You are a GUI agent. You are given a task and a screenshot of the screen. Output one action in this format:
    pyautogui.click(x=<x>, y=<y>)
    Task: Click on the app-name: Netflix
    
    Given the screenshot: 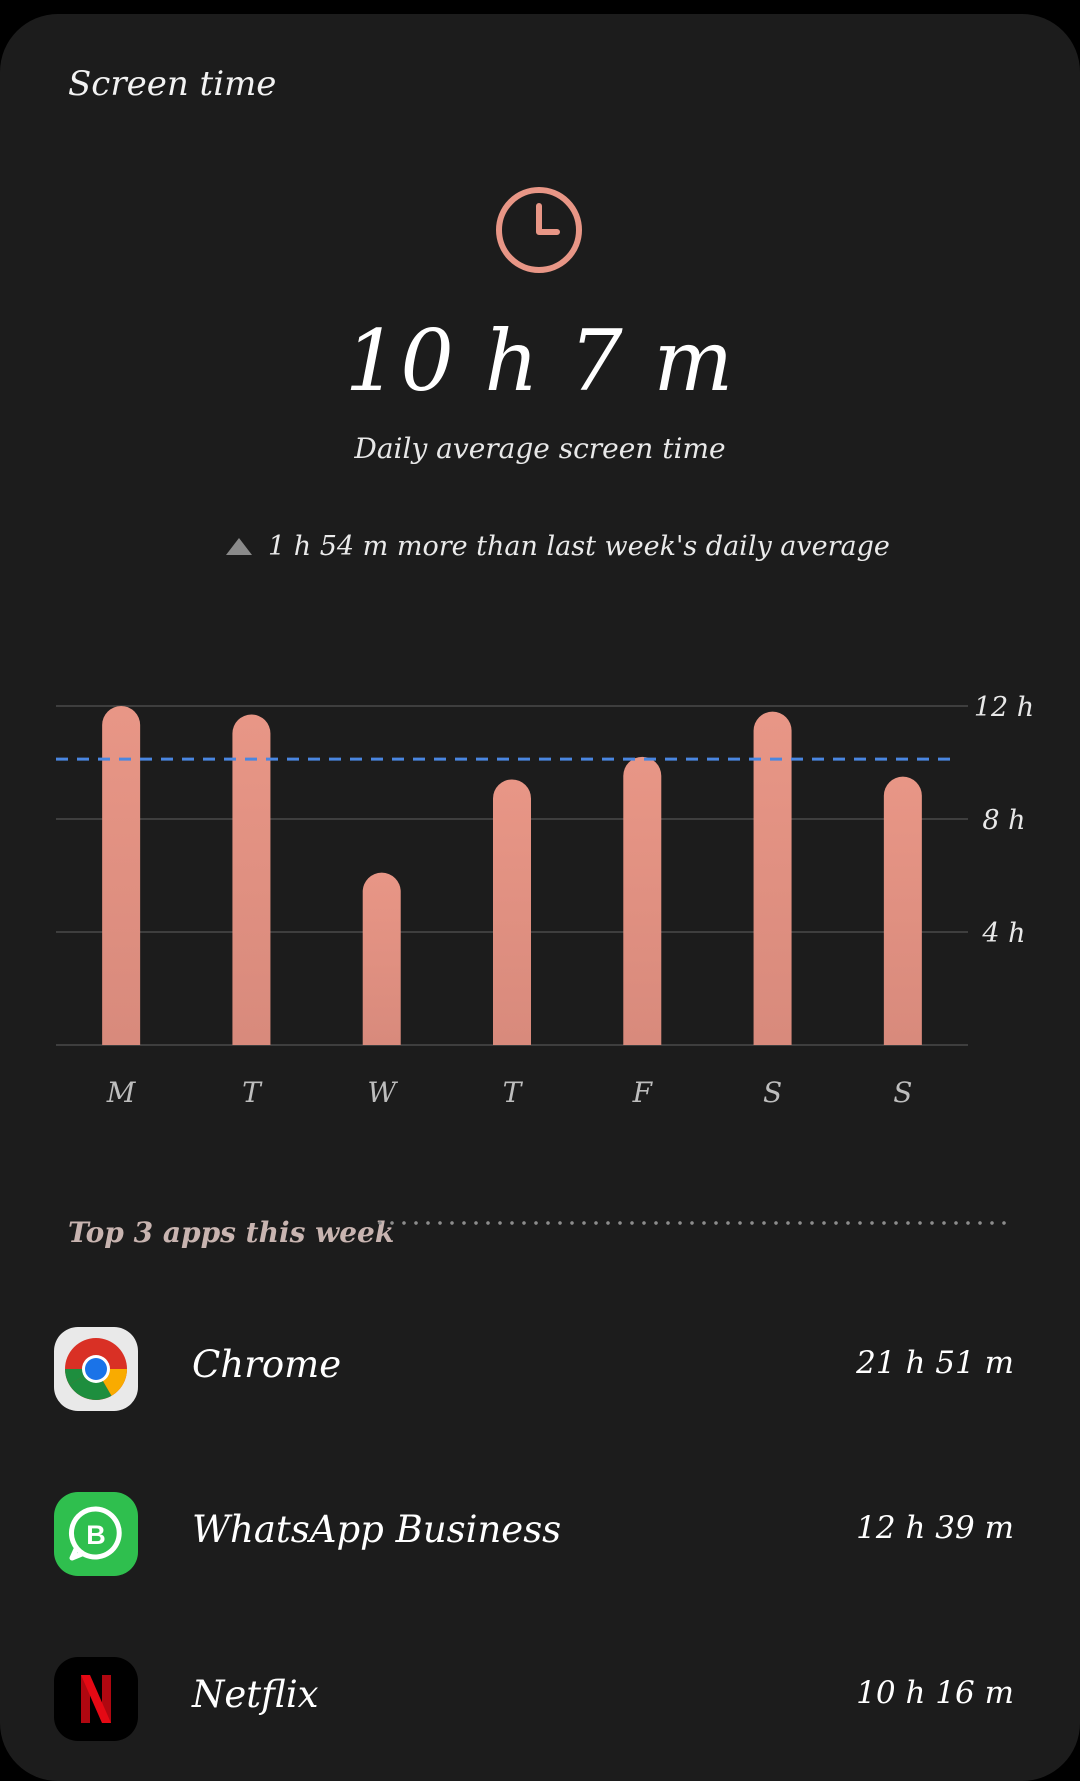 What is the action you would take?
    pyautogui.click(x=255, y=1694)
    